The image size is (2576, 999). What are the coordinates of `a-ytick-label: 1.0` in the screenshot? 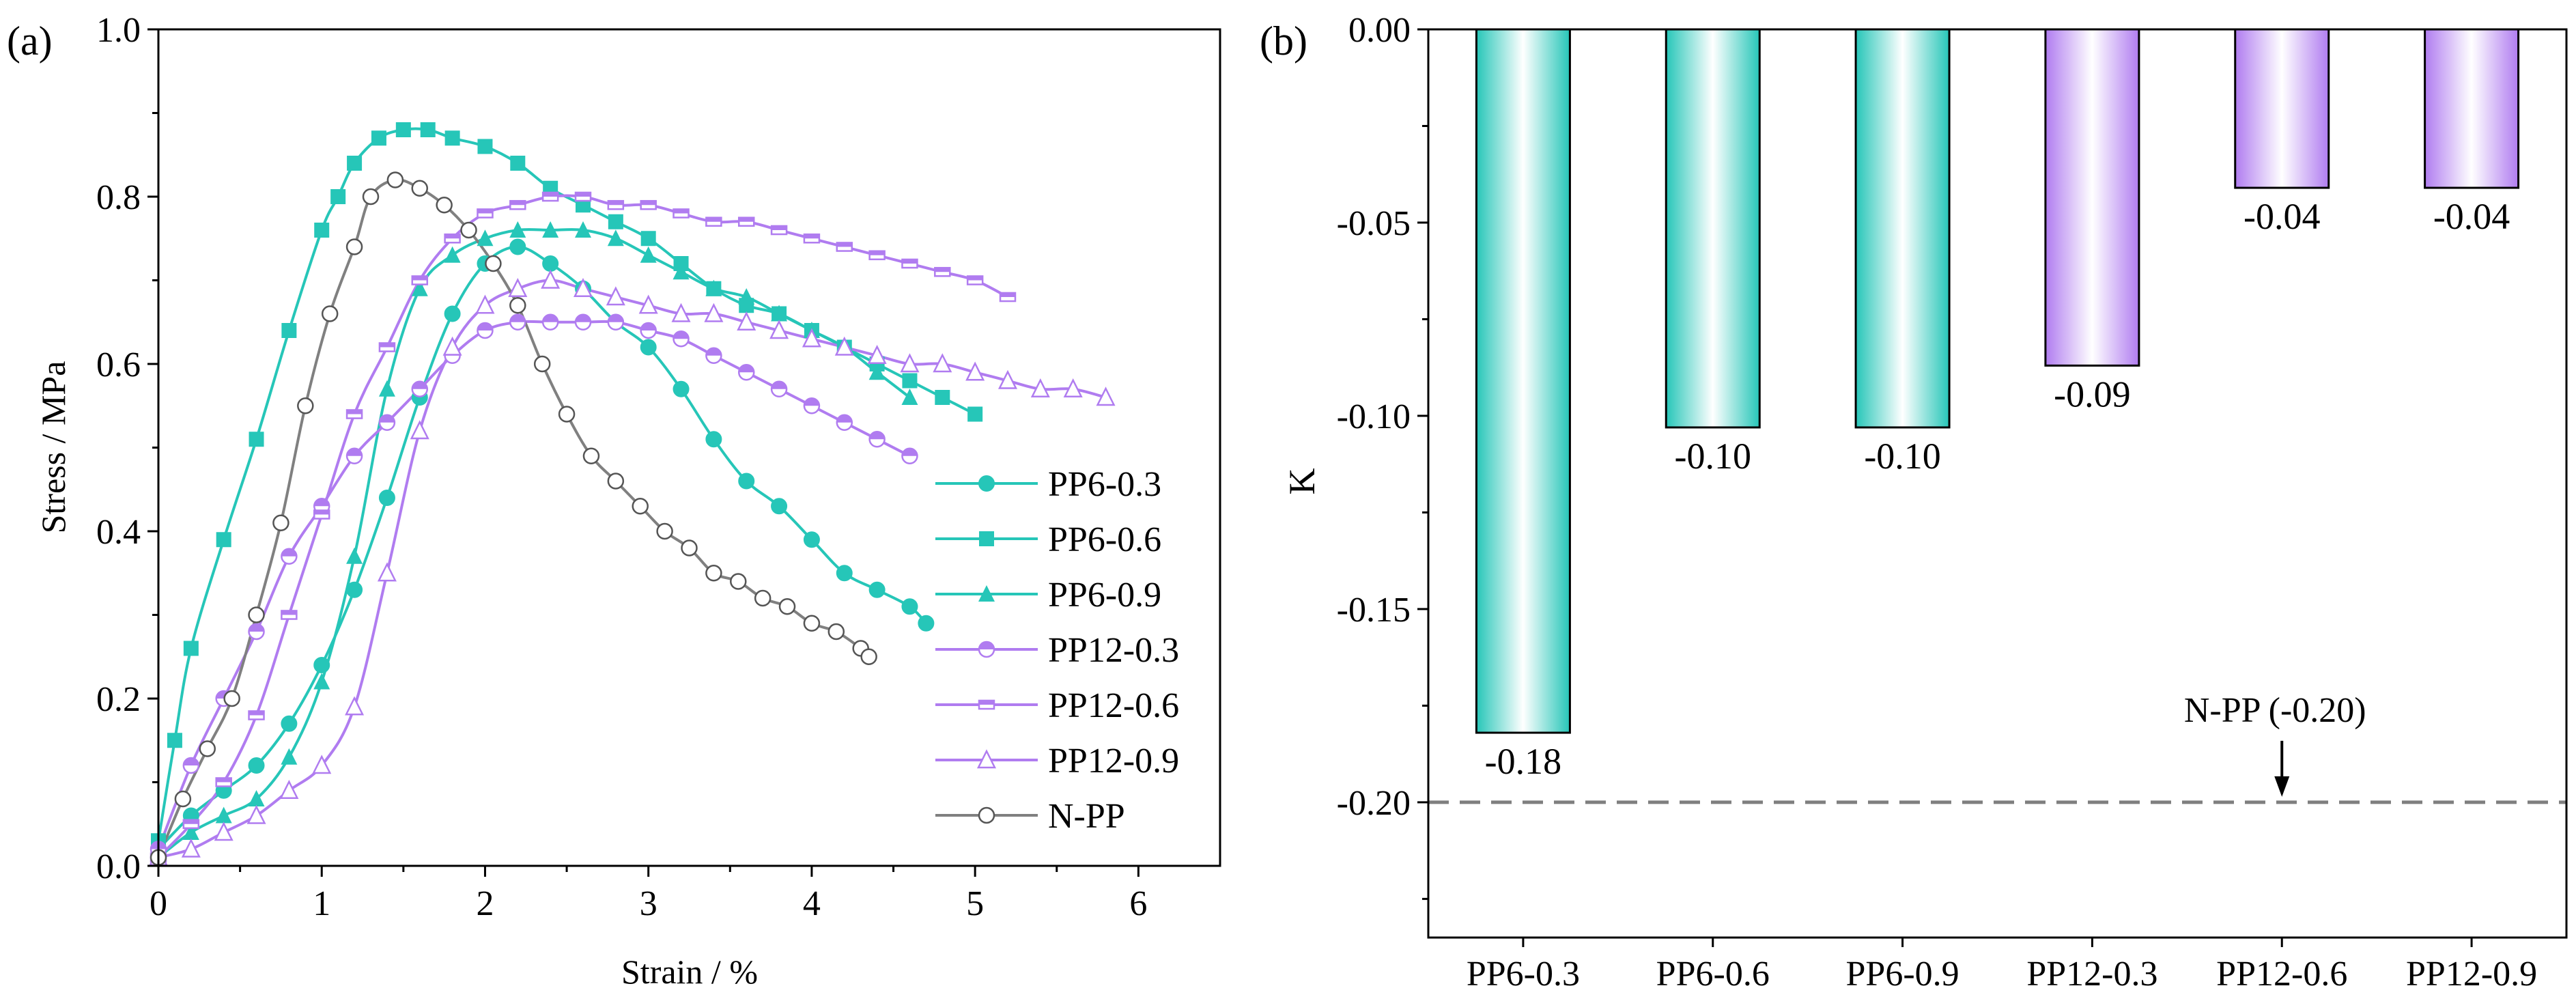 It's located at (119, 30).